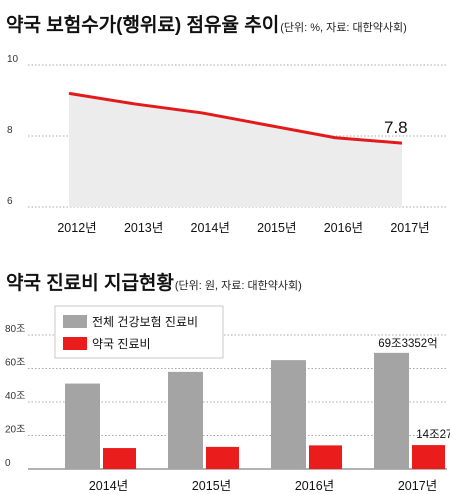  Describe the element at coordinates (433, 434) in the screenshot. I see `chart2-data-label-pharmacy: 14조2720억` at that location.